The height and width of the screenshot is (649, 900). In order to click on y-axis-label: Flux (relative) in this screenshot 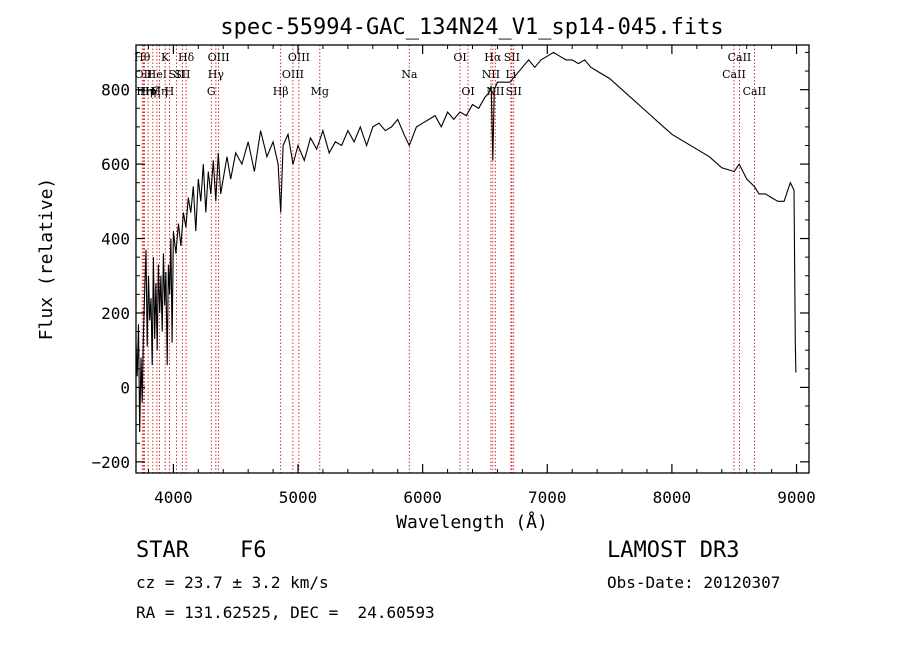, I will do `click(46, 259)`.